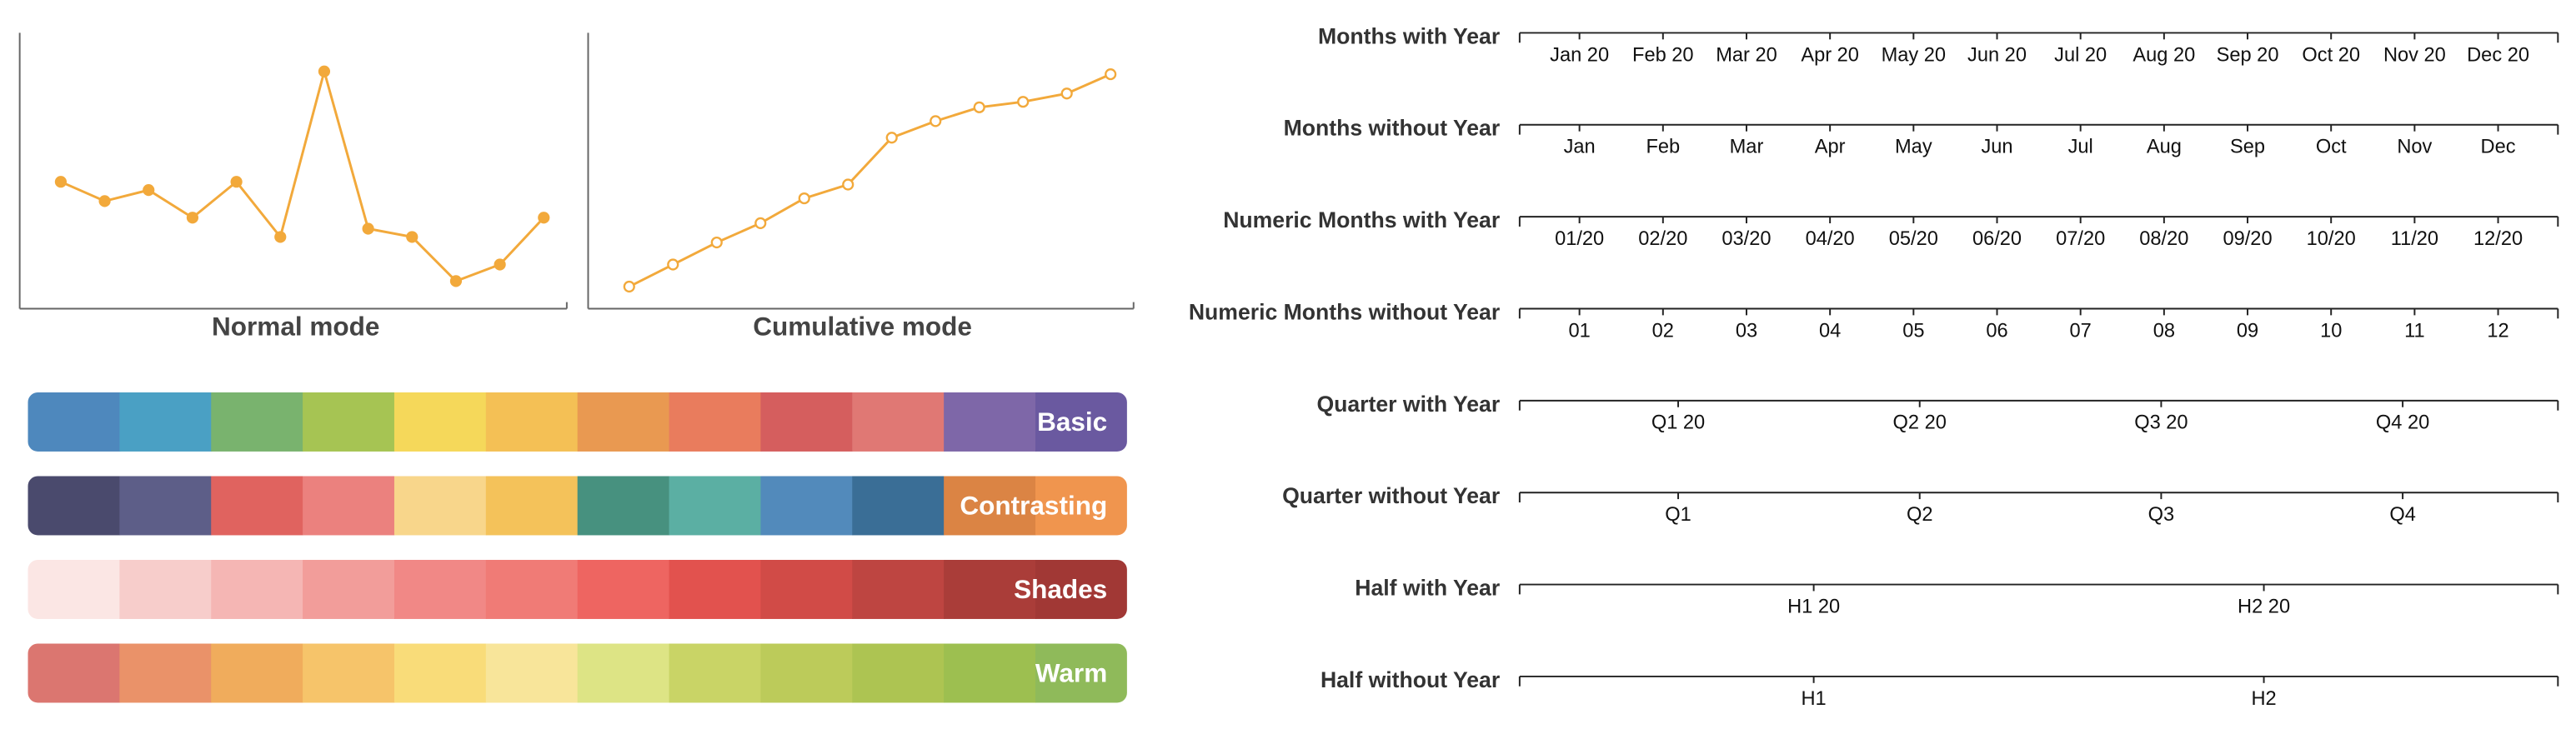 This screenshot has height=729, width=2576. Describe the element at coordinates (2497, 331) in the screenshot. I see `tick-label: 12` at that location.